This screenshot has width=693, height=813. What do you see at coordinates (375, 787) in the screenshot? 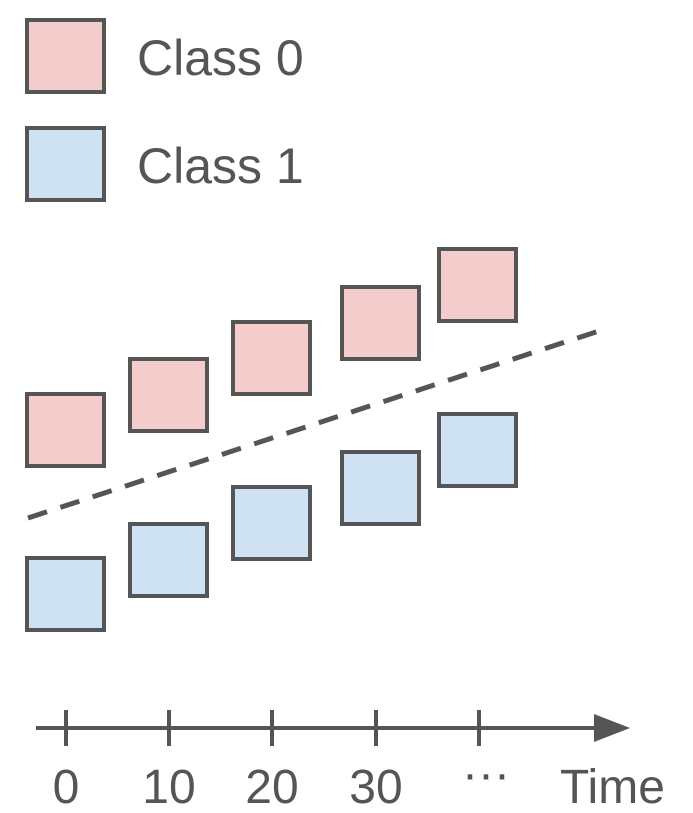
I see `tick-label: 30` at bounding box center [375, 787].